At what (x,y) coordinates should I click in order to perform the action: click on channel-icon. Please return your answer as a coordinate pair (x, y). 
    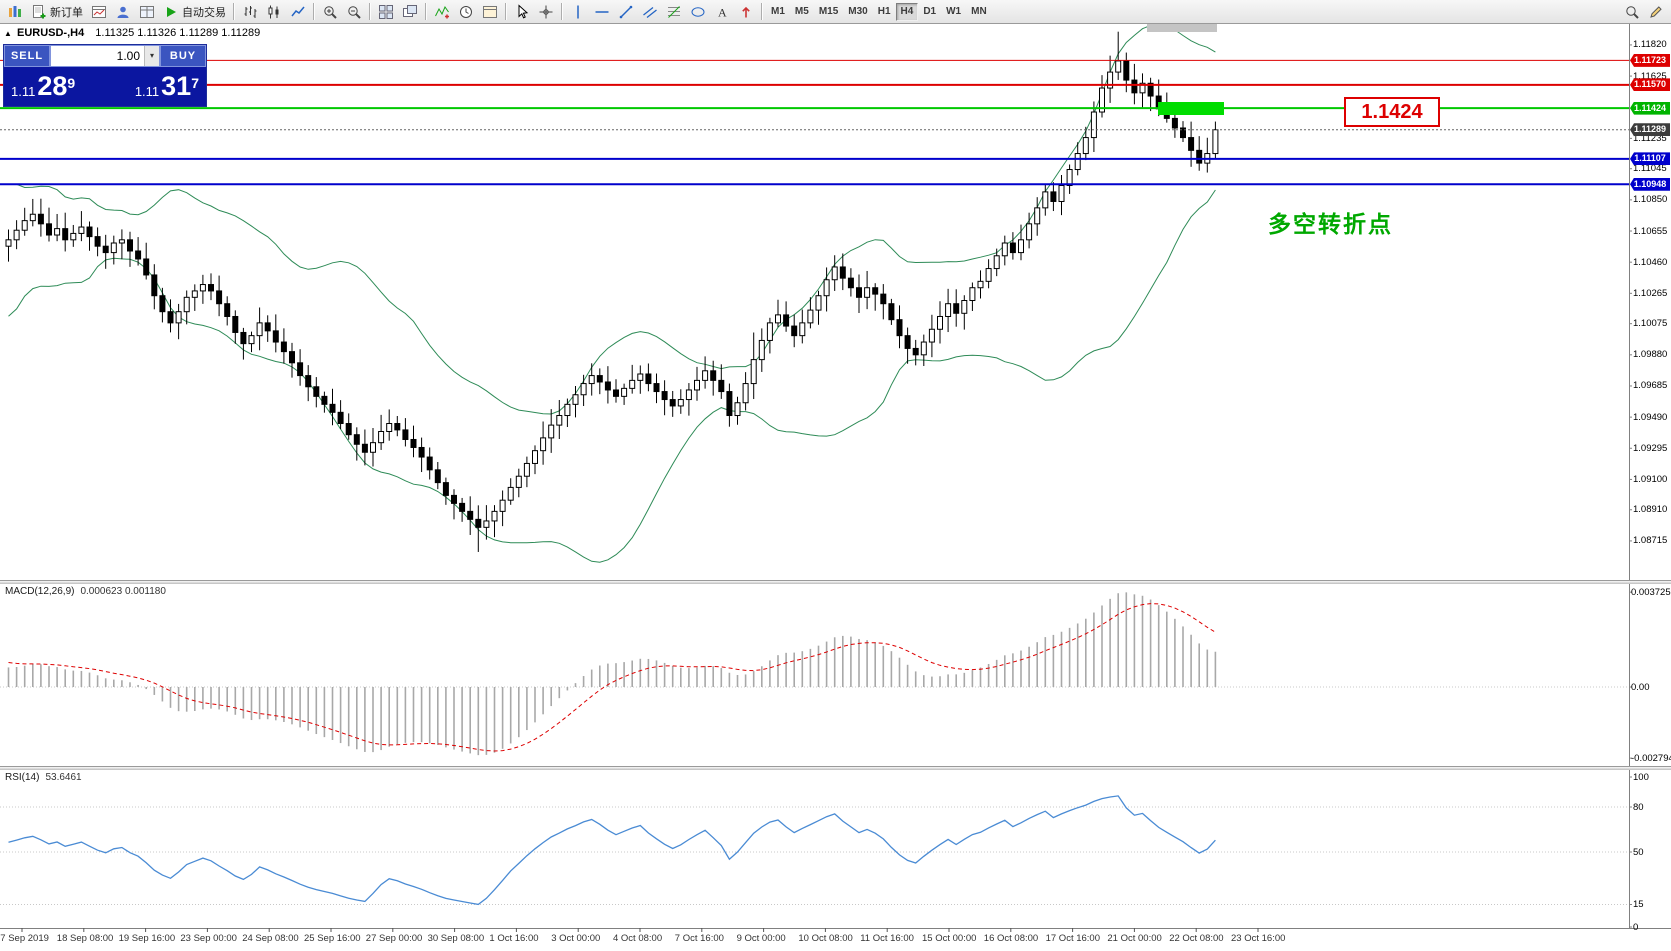
    Looking at the image, I should click on (650, 12).